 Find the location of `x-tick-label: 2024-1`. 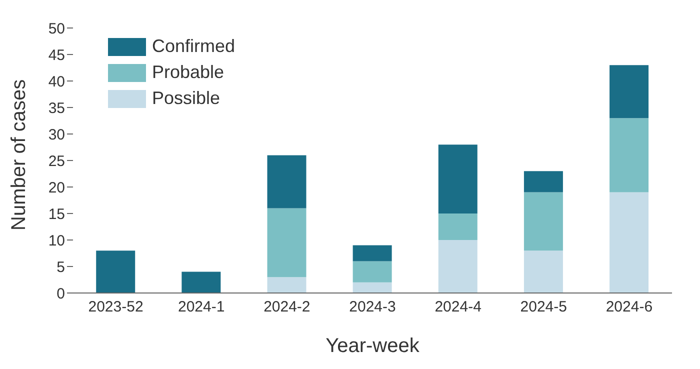

x-tick-label: 2024-1 is located at coordinates (201, 307).